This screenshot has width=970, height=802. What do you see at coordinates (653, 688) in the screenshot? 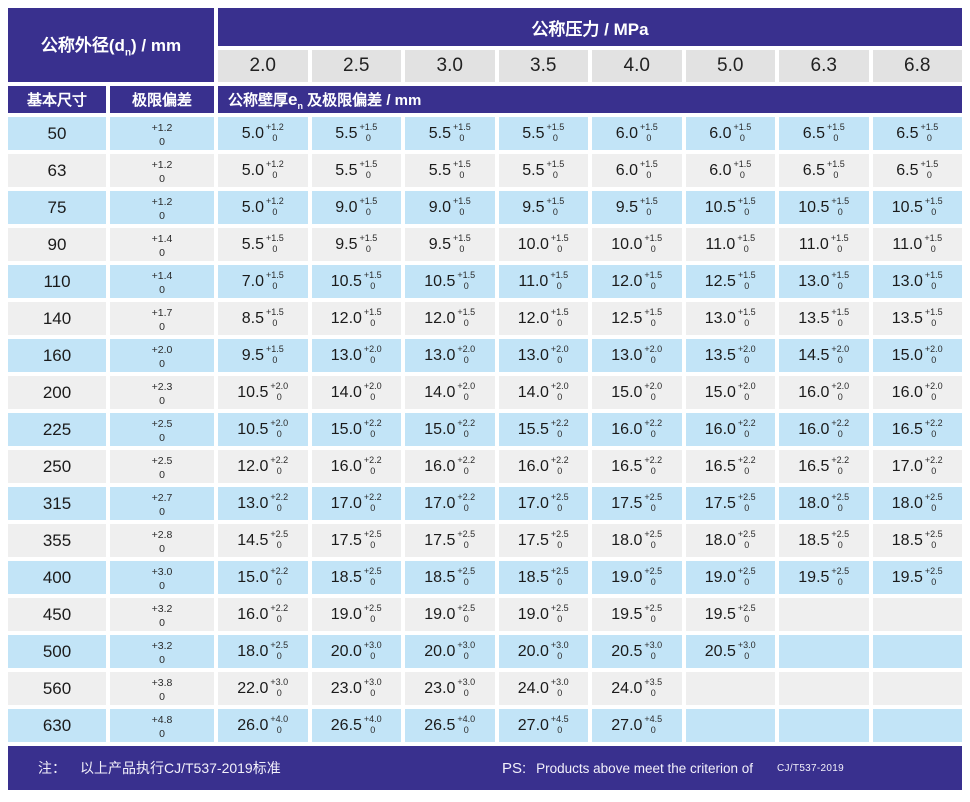
I see `tolerance-stack: +3.5 0` at bounding box center [653, 688].